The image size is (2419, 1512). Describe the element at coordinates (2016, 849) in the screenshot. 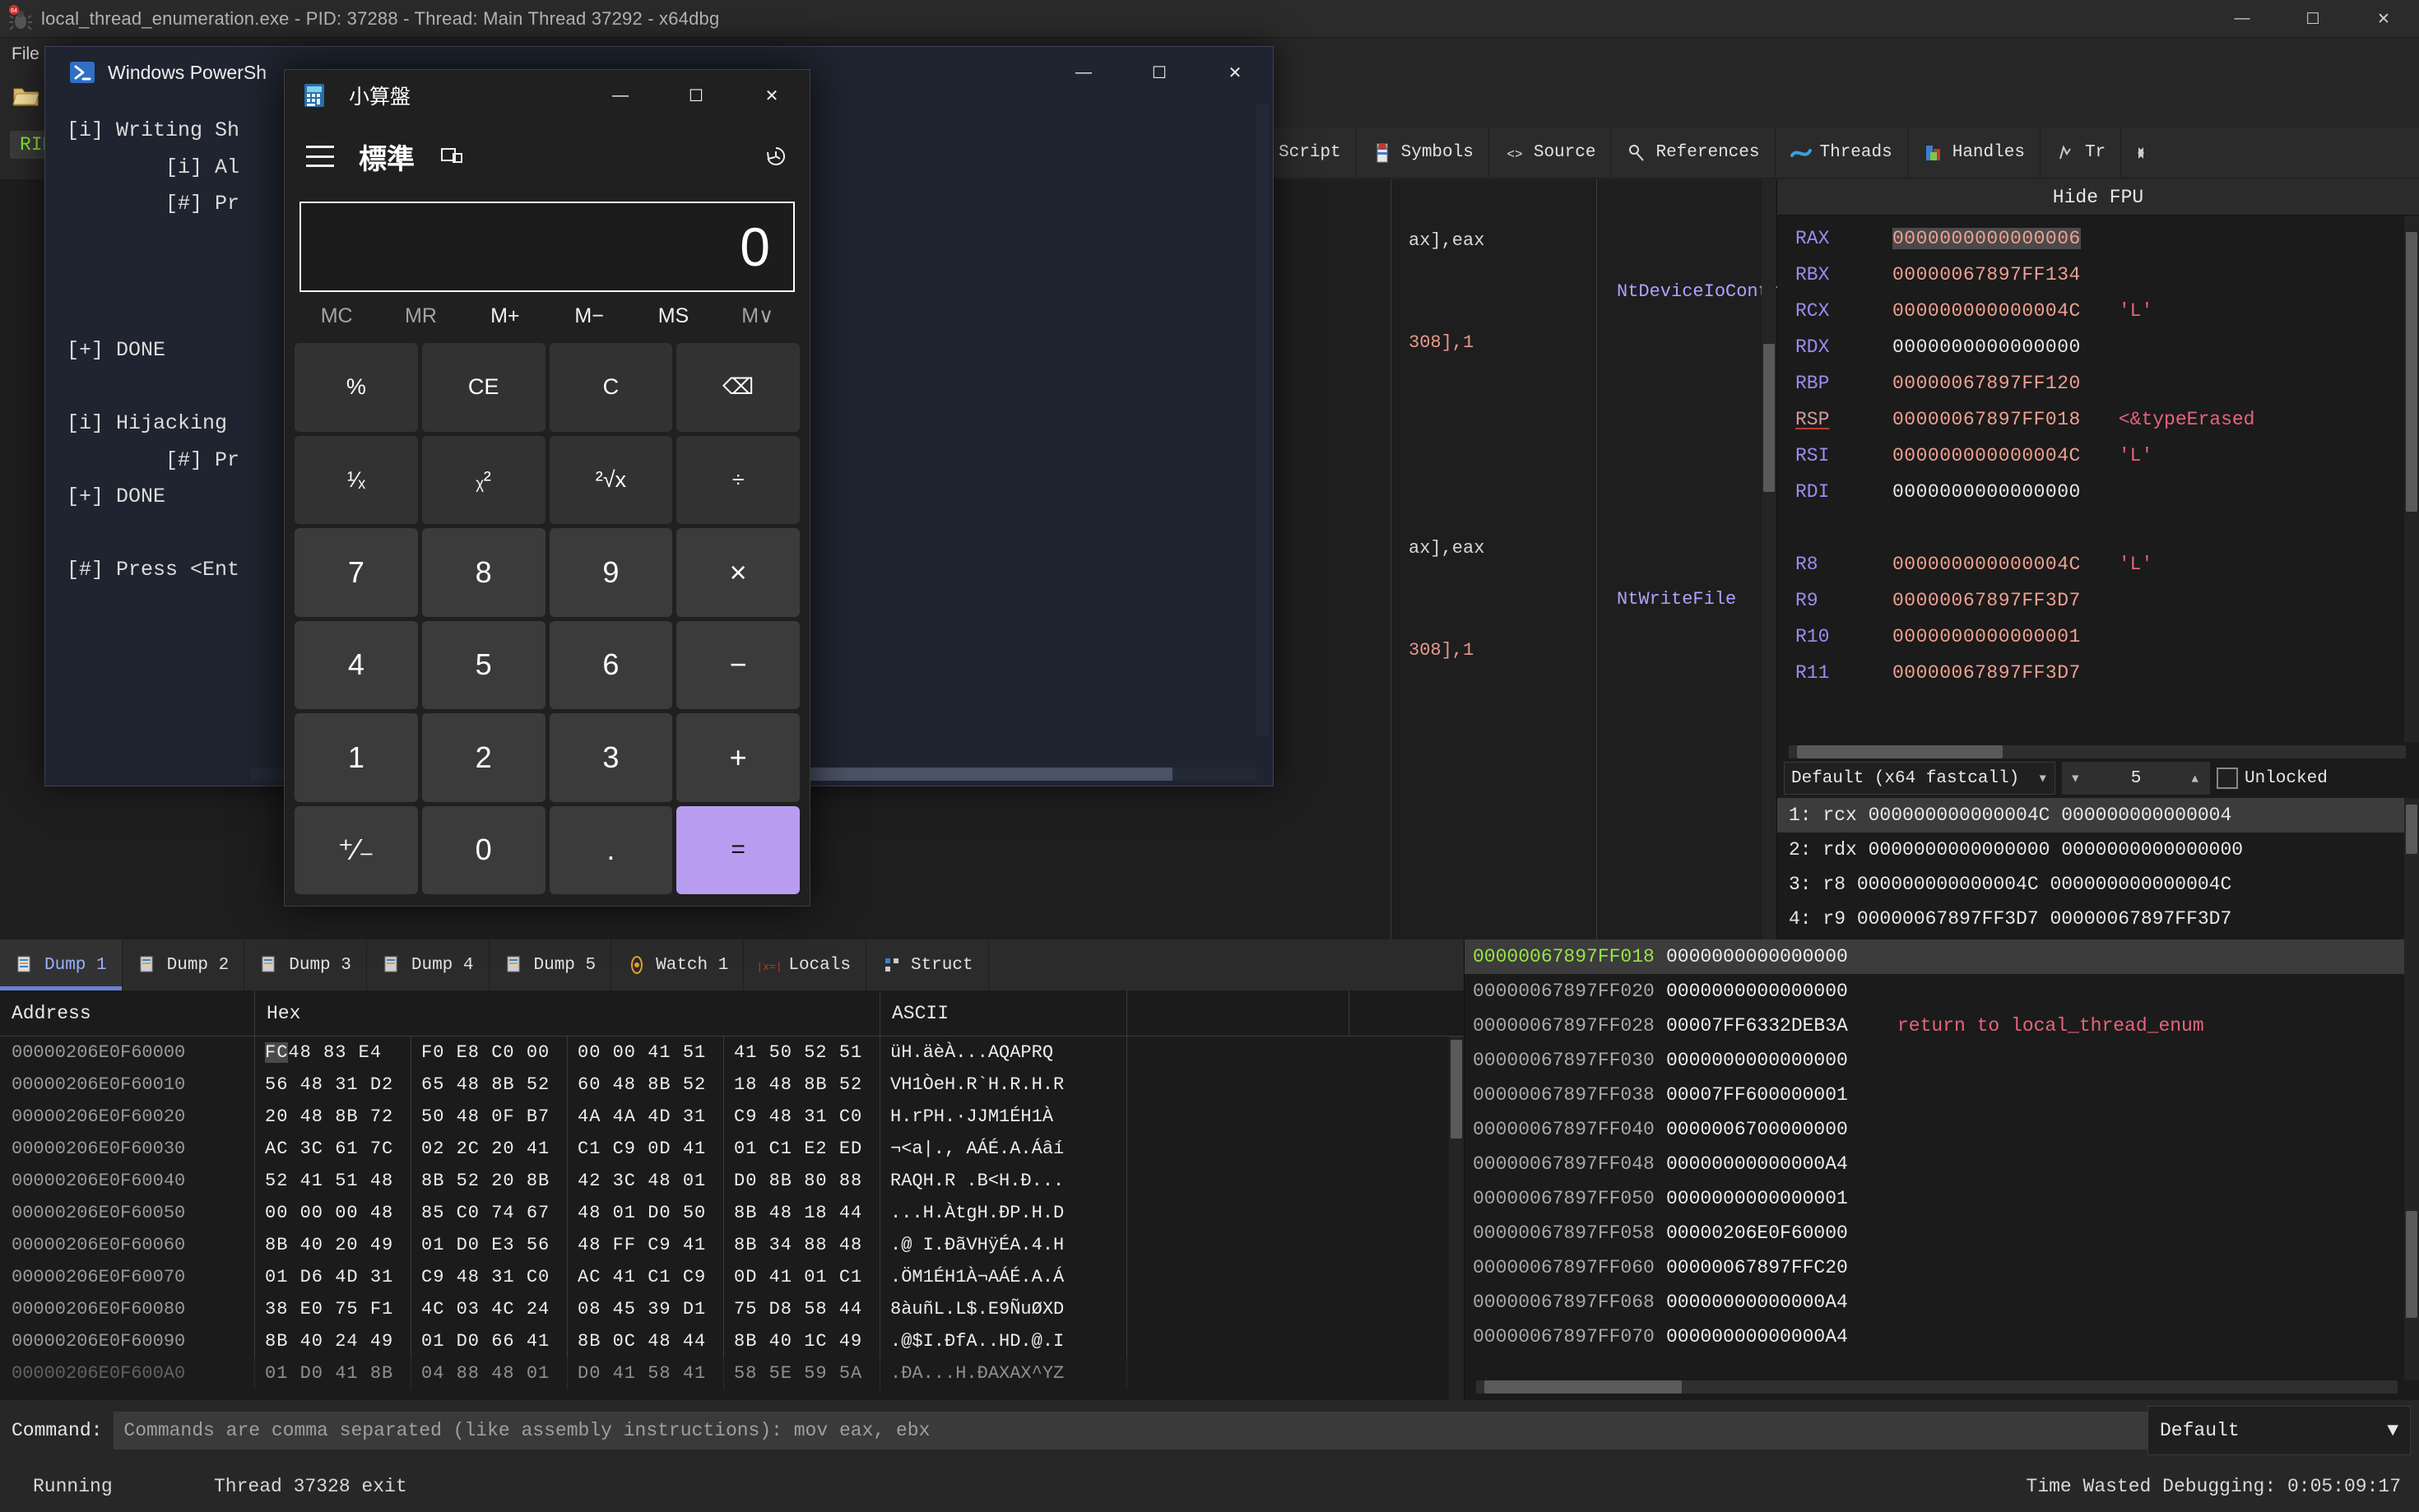

I see `argument-row: 2: rdx 0000000000000000 0000000000000000` at that location.